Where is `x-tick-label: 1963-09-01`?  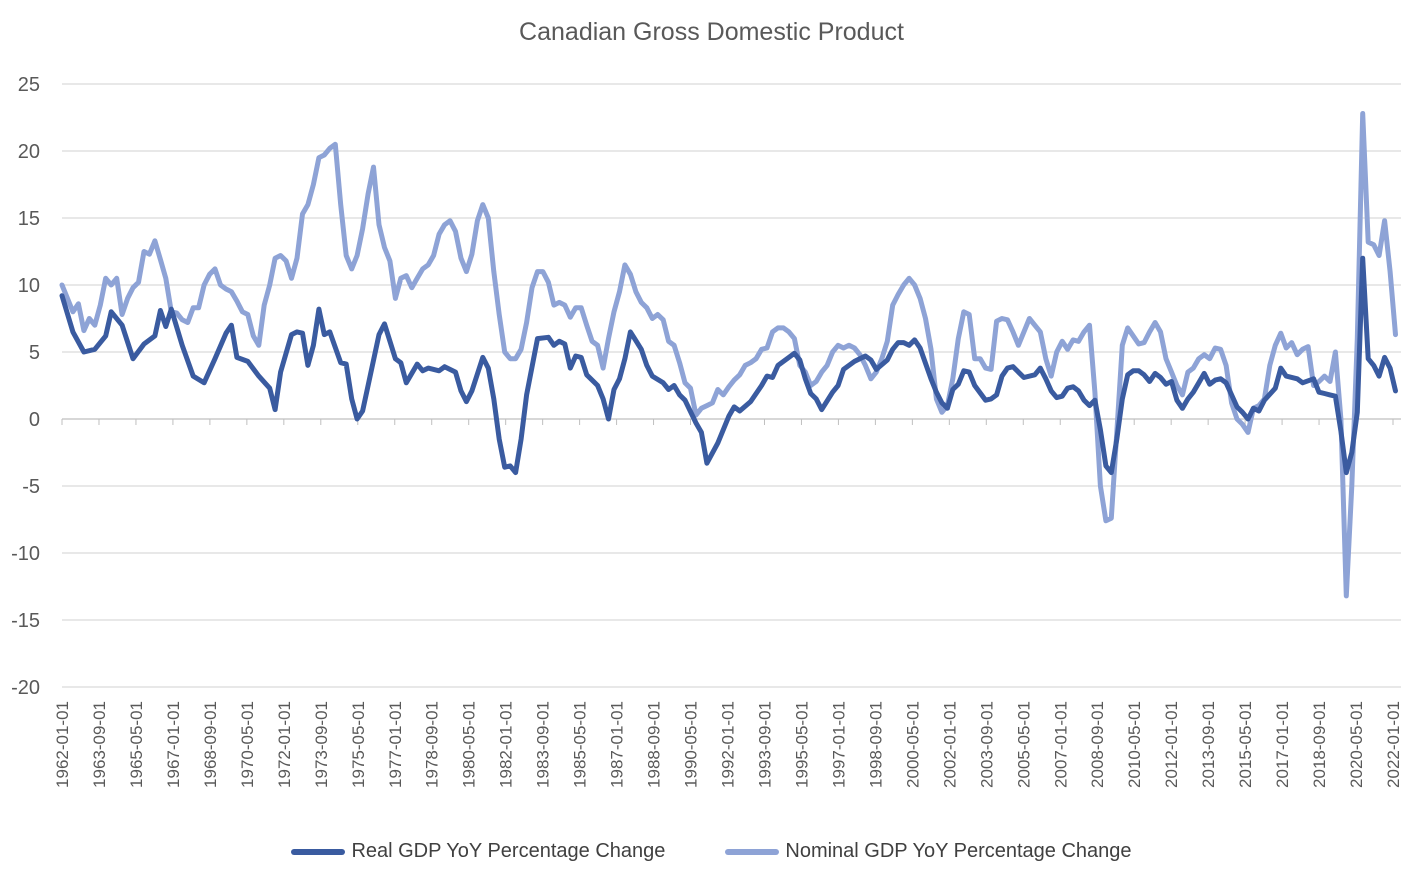
x-tick-label: 1963-09-01 is located at coordinates (99, 744).